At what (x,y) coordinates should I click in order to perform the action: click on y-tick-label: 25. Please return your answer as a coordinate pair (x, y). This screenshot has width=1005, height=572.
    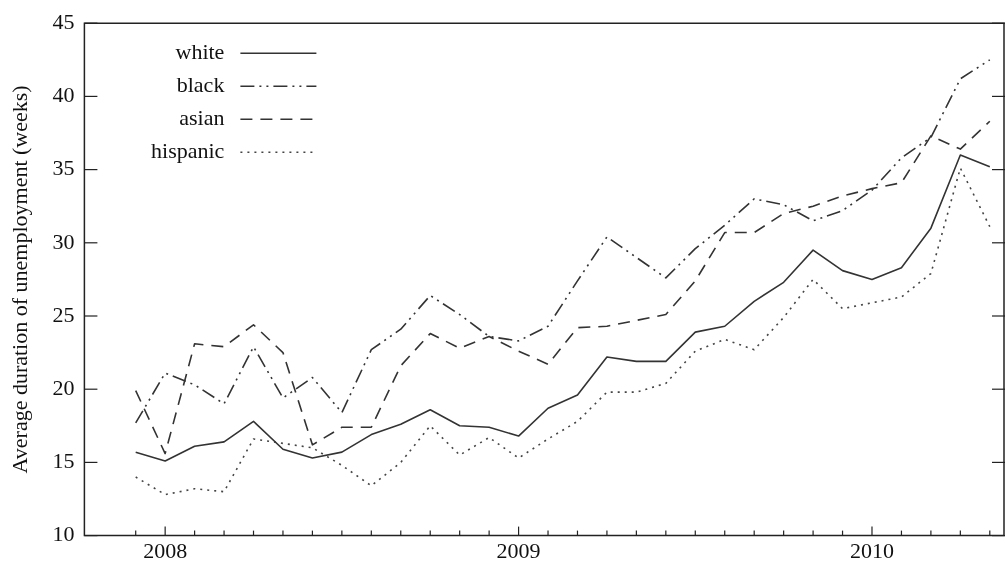
    Looking at the image, I should click on (63, 314).